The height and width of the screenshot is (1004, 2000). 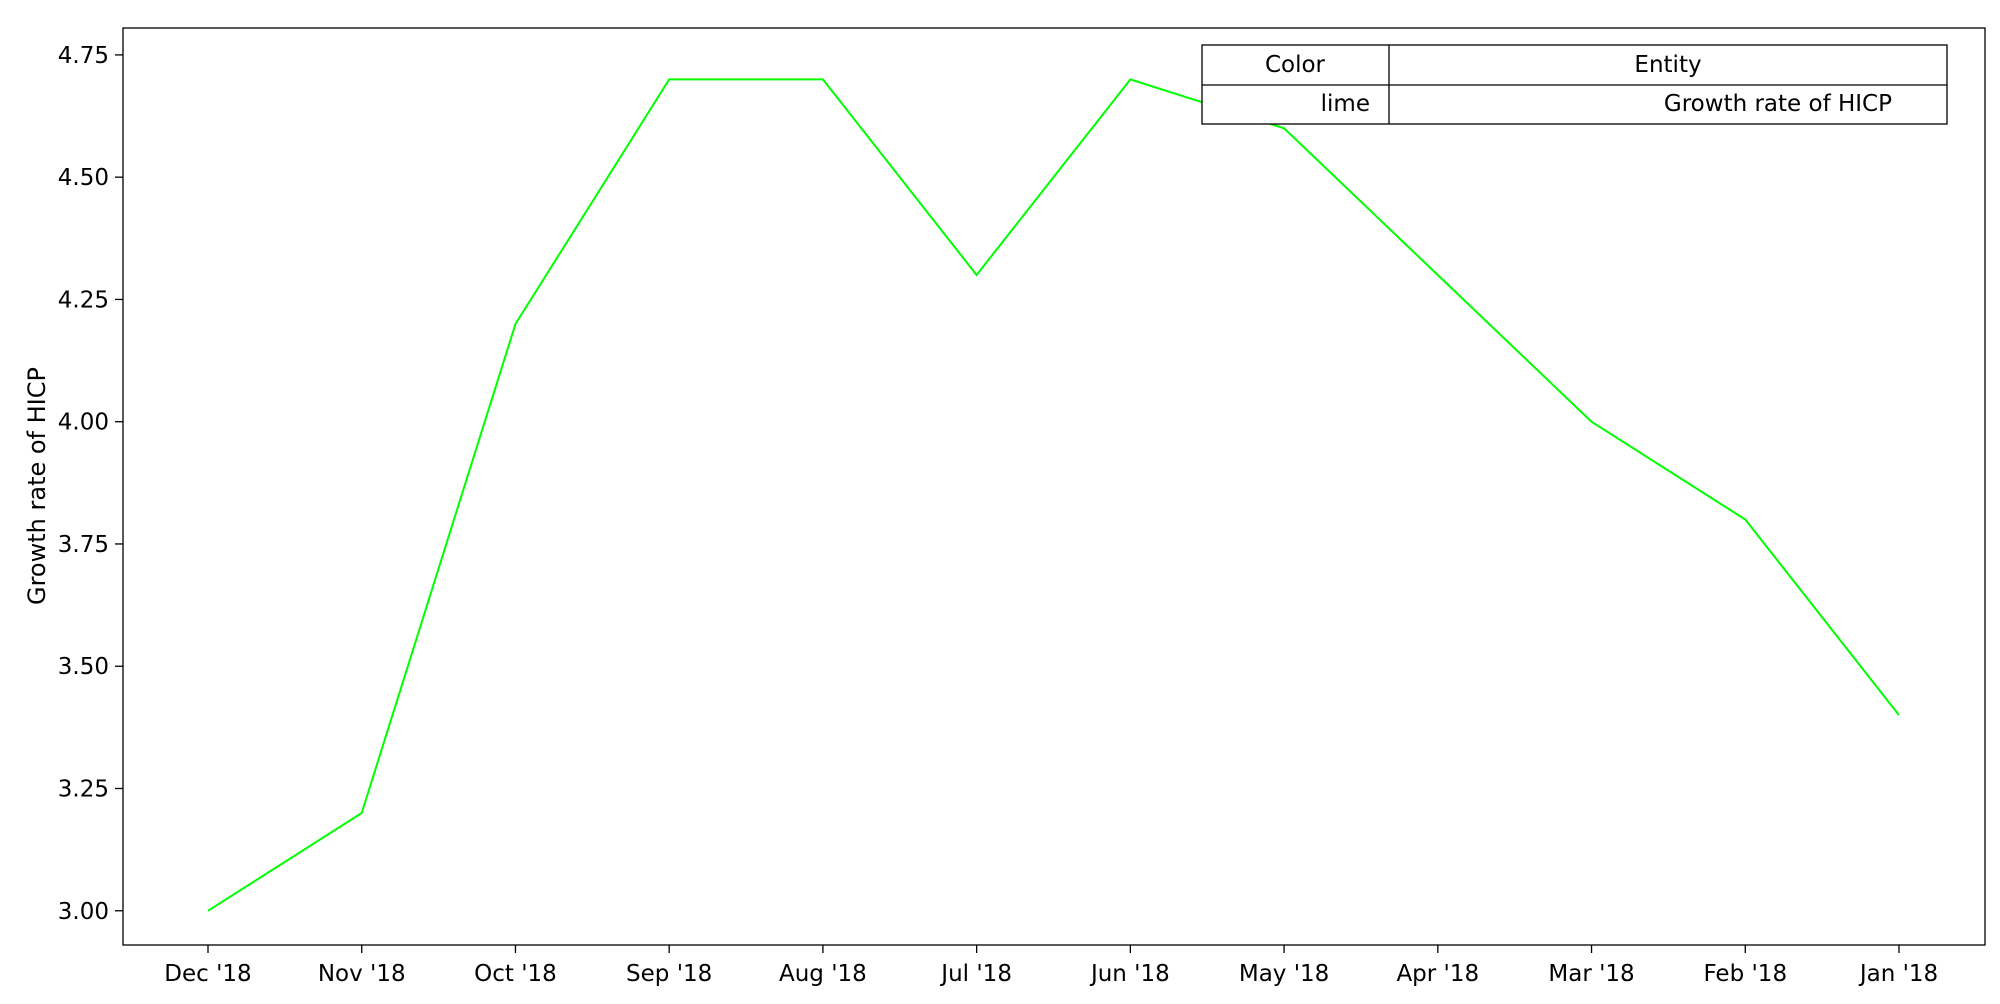 I want to click on legend-table: Color Entity lime Growth rate of HICP, so click(x=1574, y=84).